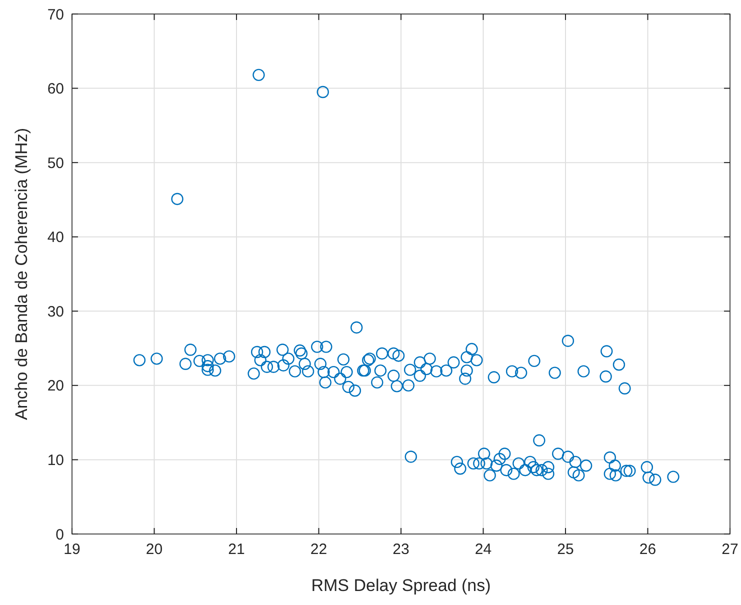  I want to click on y-tick-label: 60, so click(55, 89).